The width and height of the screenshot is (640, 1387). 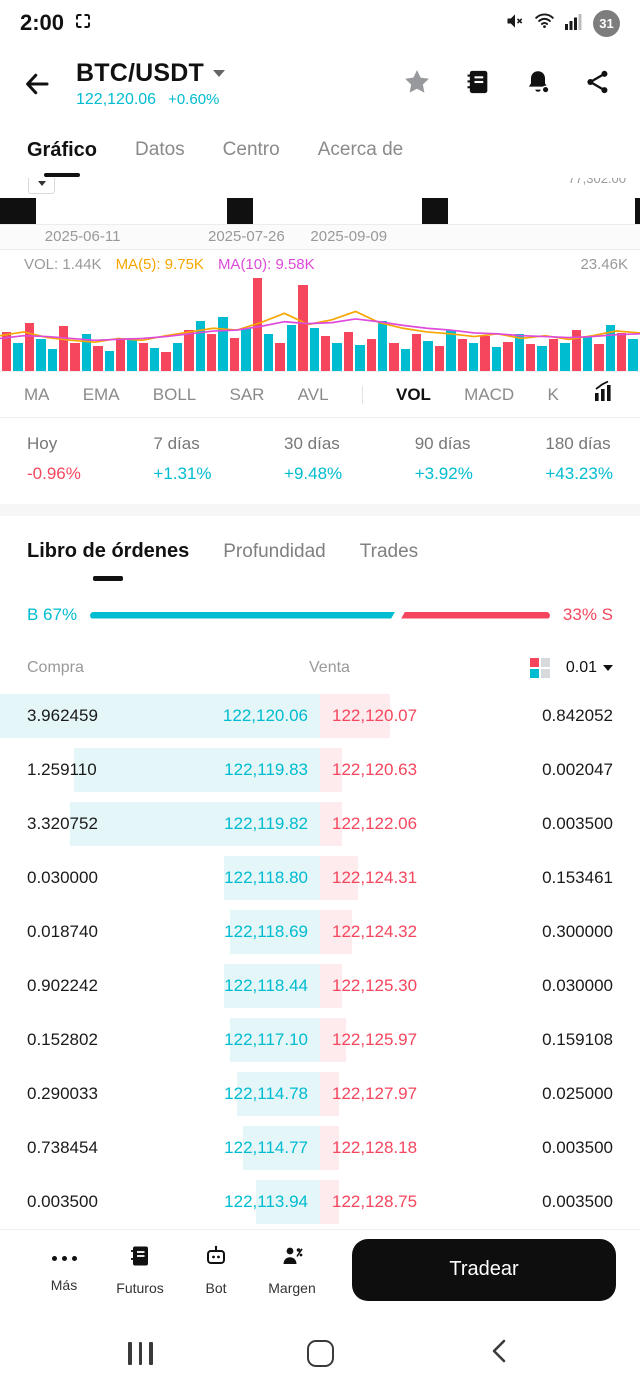 I want to click on indicator-macd: MACD, so click(x=489, y=394).